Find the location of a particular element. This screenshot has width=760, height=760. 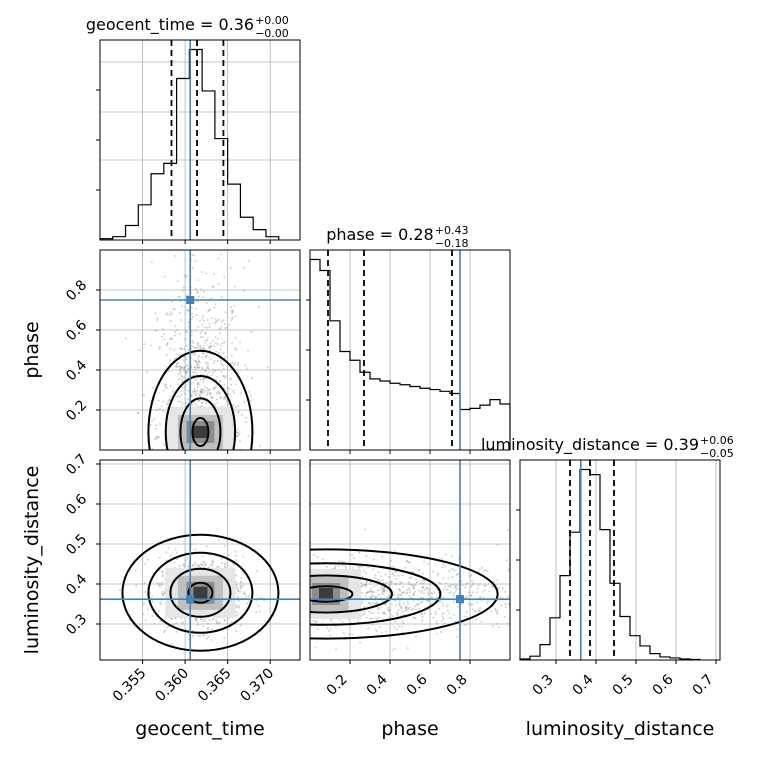

title-upper-error: +0.43 is located at coordinates (452, 230).